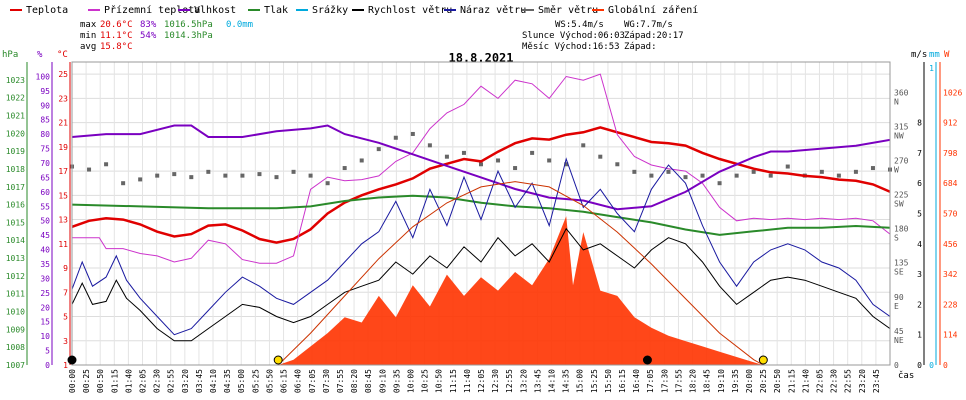 The width and height of the screenshot is (966, 400). I want to click on marker-slunce-z-pad, so click(763, 360).